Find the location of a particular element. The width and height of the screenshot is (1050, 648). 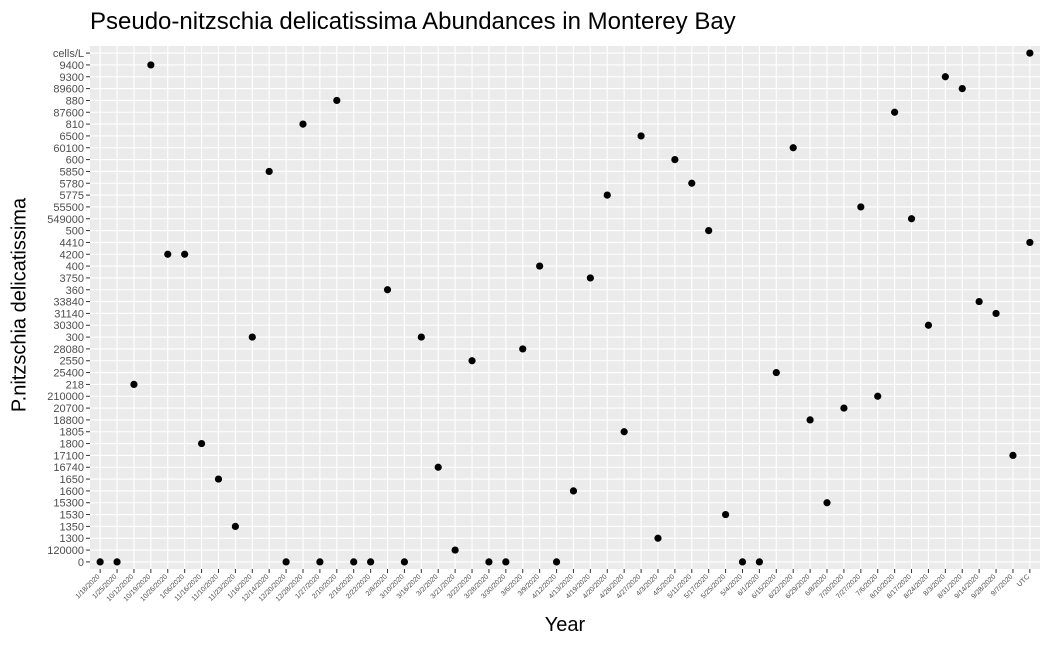

y-tick-label: 4200 is located at coordinates (72, 255).